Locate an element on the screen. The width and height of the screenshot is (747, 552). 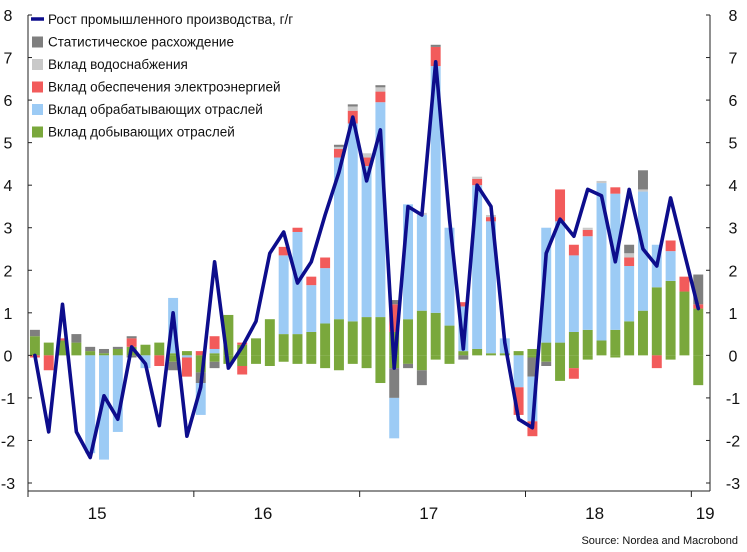
legend-label-mining: Вклад добывающих отраслей is located at coordinates (141, 132).